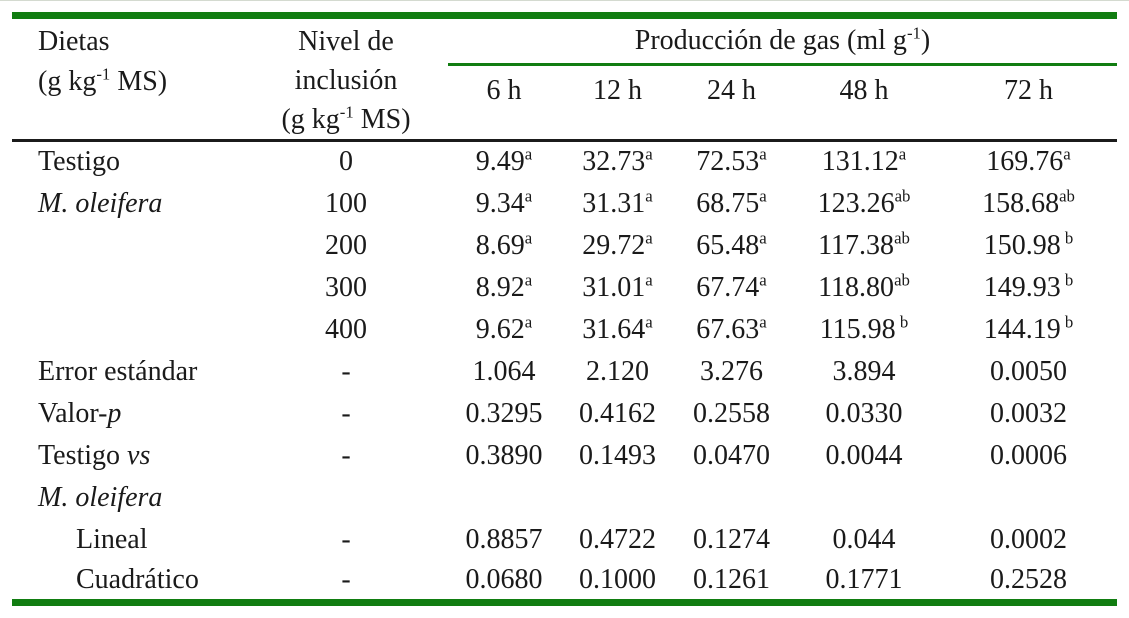  Describe the element at coordinates (112, 539) in the screenshot. I see `row-label-cell: Lineal` at that location.